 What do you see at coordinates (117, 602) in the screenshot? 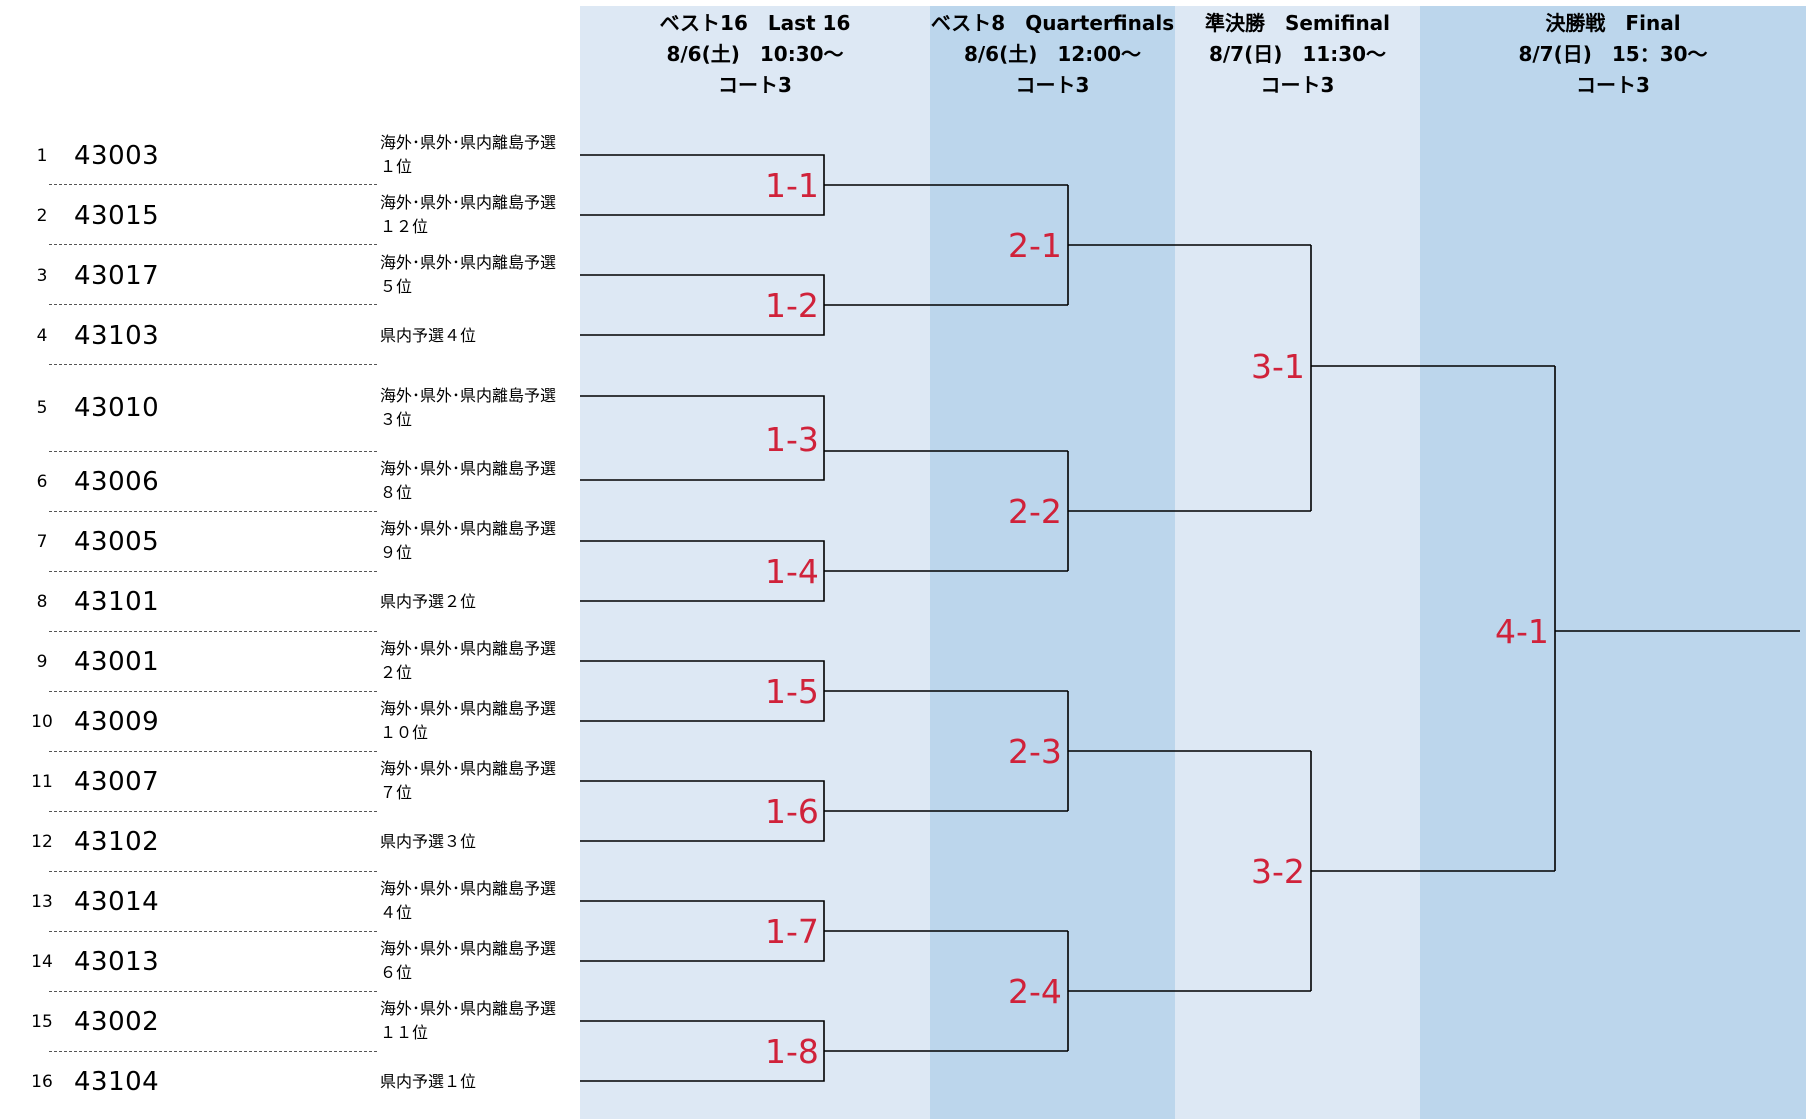
I see `team-id: 43101` at bounding box center [117, 602].